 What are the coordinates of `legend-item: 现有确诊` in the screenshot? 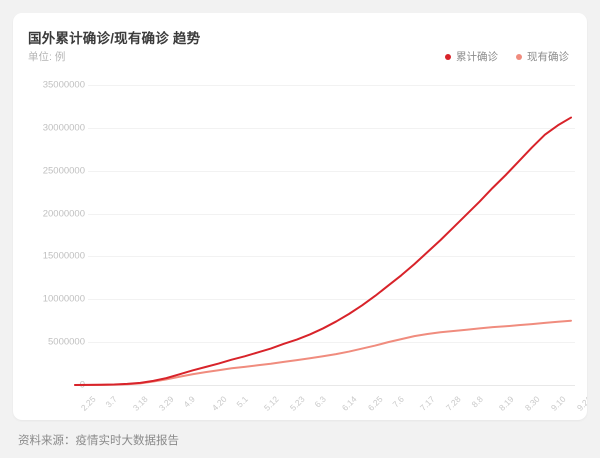 It's located at (542, 56).